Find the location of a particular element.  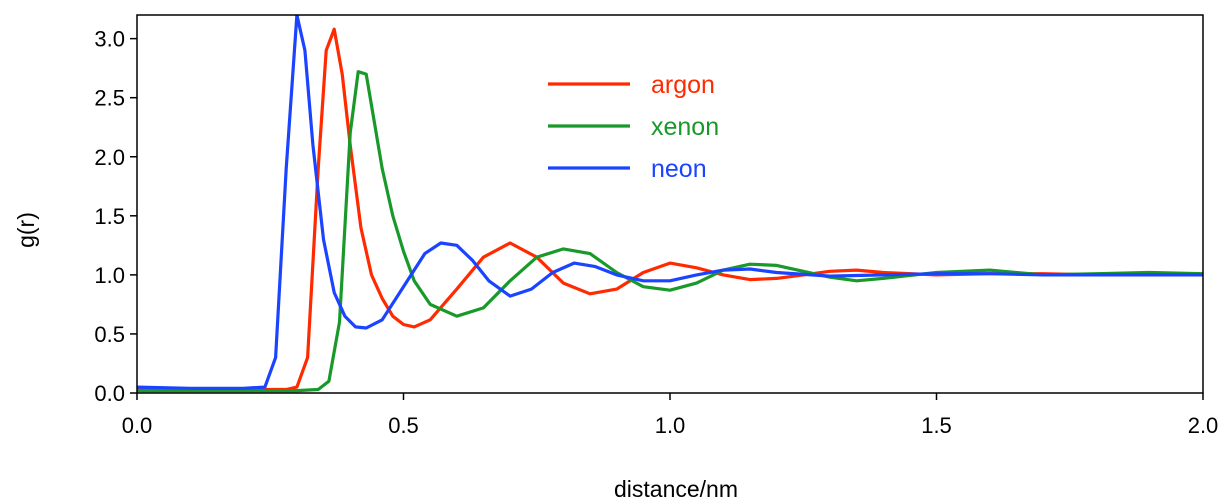

x-tick-label-0: 0.0 is located at coordinates (137, 425).